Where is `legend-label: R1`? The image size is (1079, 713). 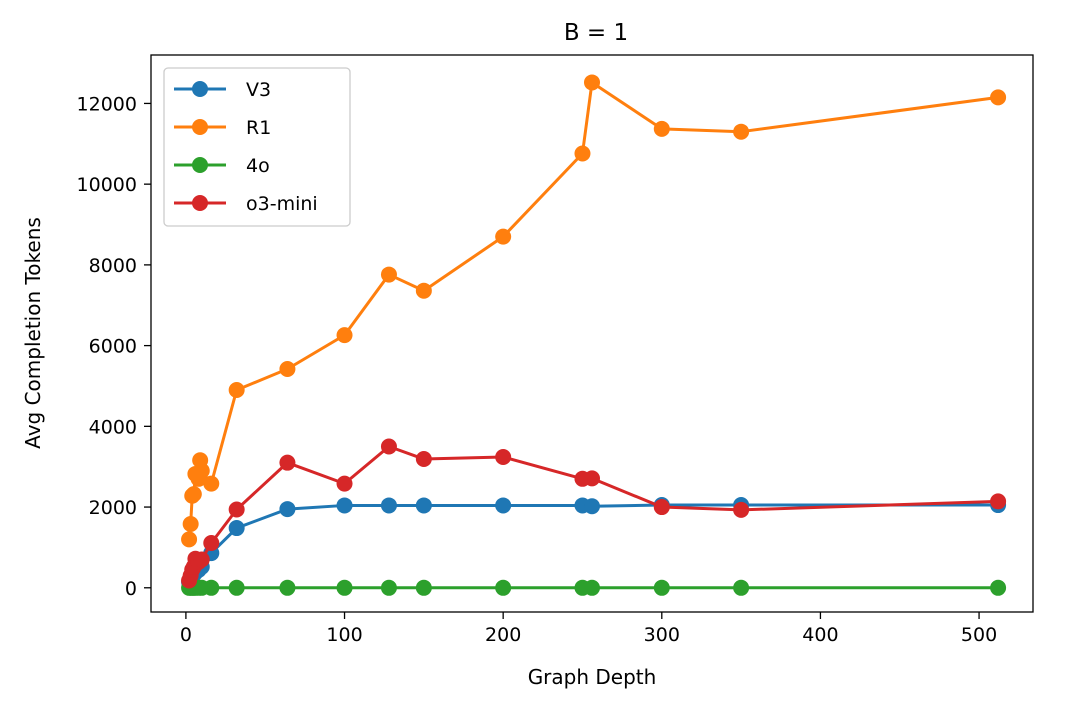 legend-label: R1 is located at coordinates (258, 128).